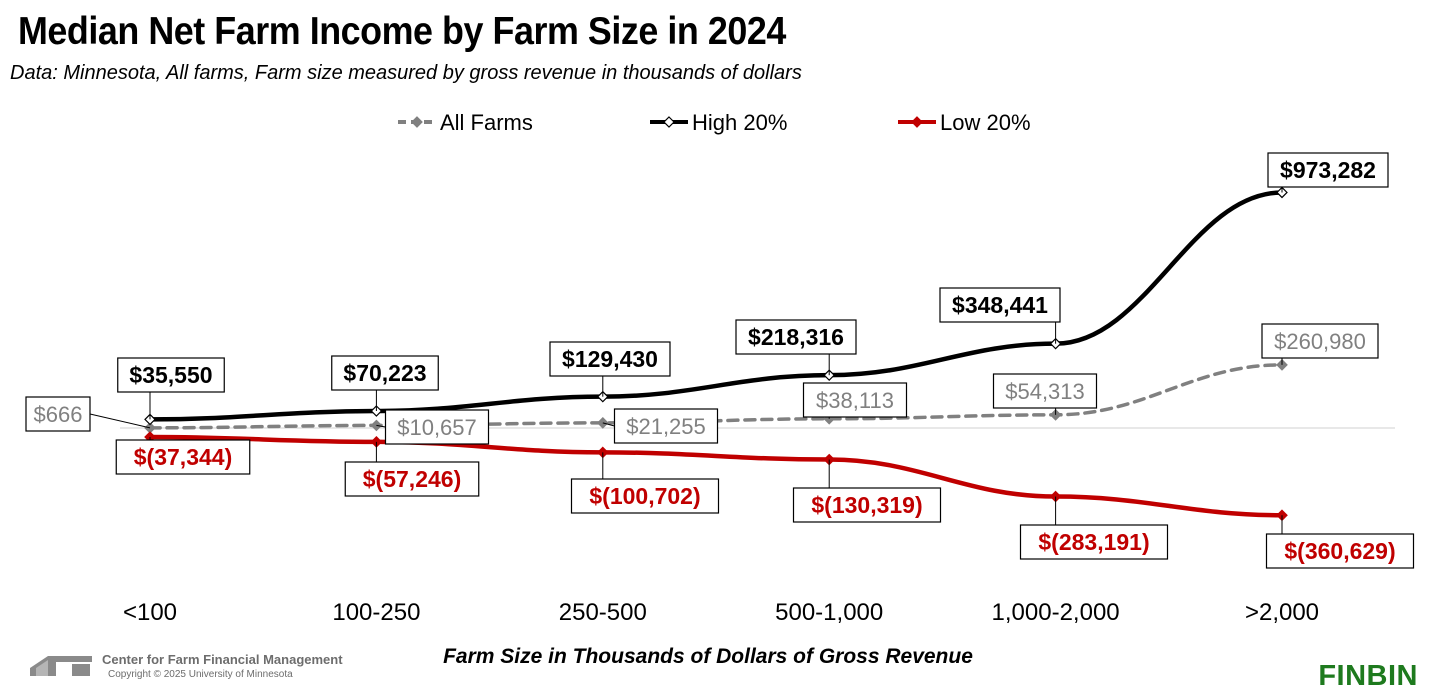  Describe the element at coordinates (603, 612) in the screenshot. I see `x-tick-label: 250-500` at that location.